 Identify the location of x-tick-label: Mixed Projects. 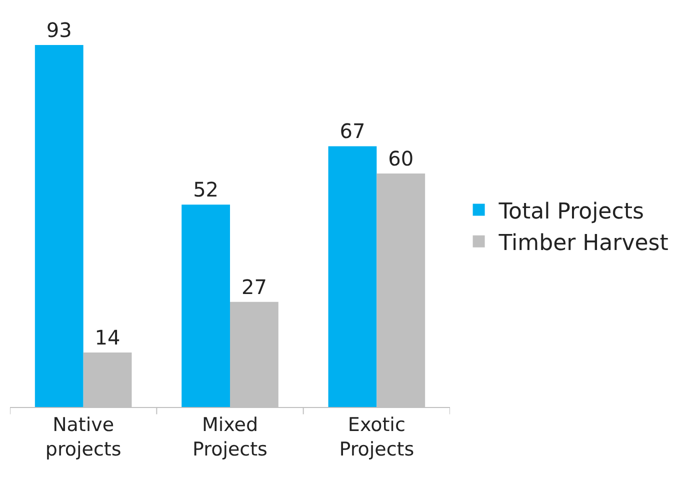
(230, 437).